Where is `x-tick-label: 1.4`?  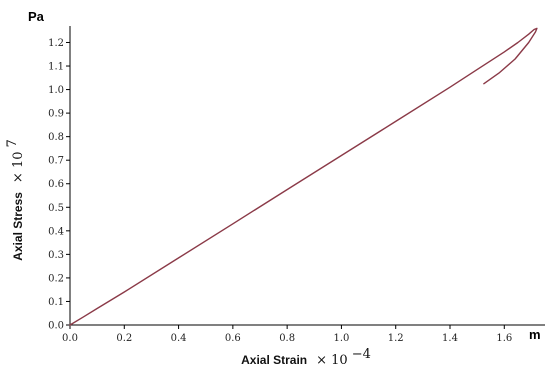
x-tick-label: 1.4 is located at coordinates (450, 338).